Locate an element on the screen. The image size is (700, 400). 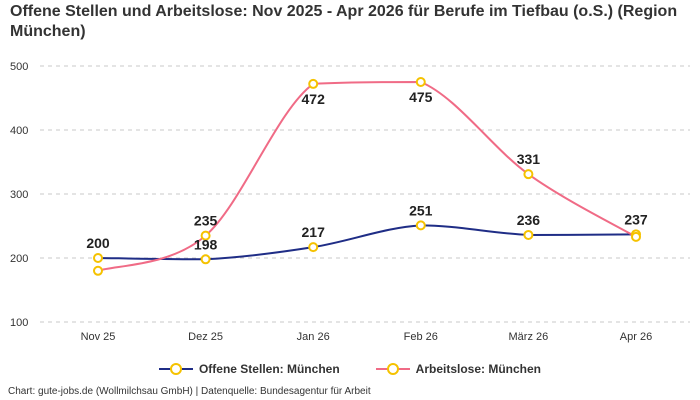
data-label: 475 is located at coordinates (421, 97).